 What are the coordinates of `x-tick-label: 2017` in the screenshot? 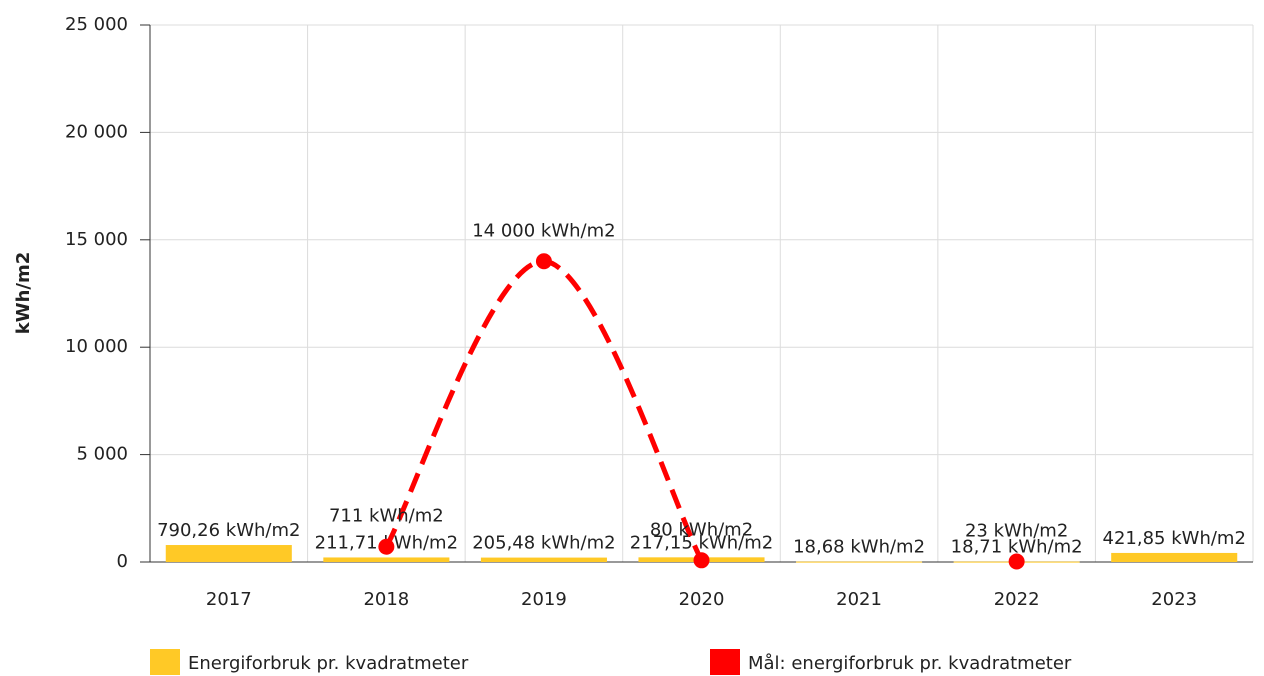 It's located at (229, 599).